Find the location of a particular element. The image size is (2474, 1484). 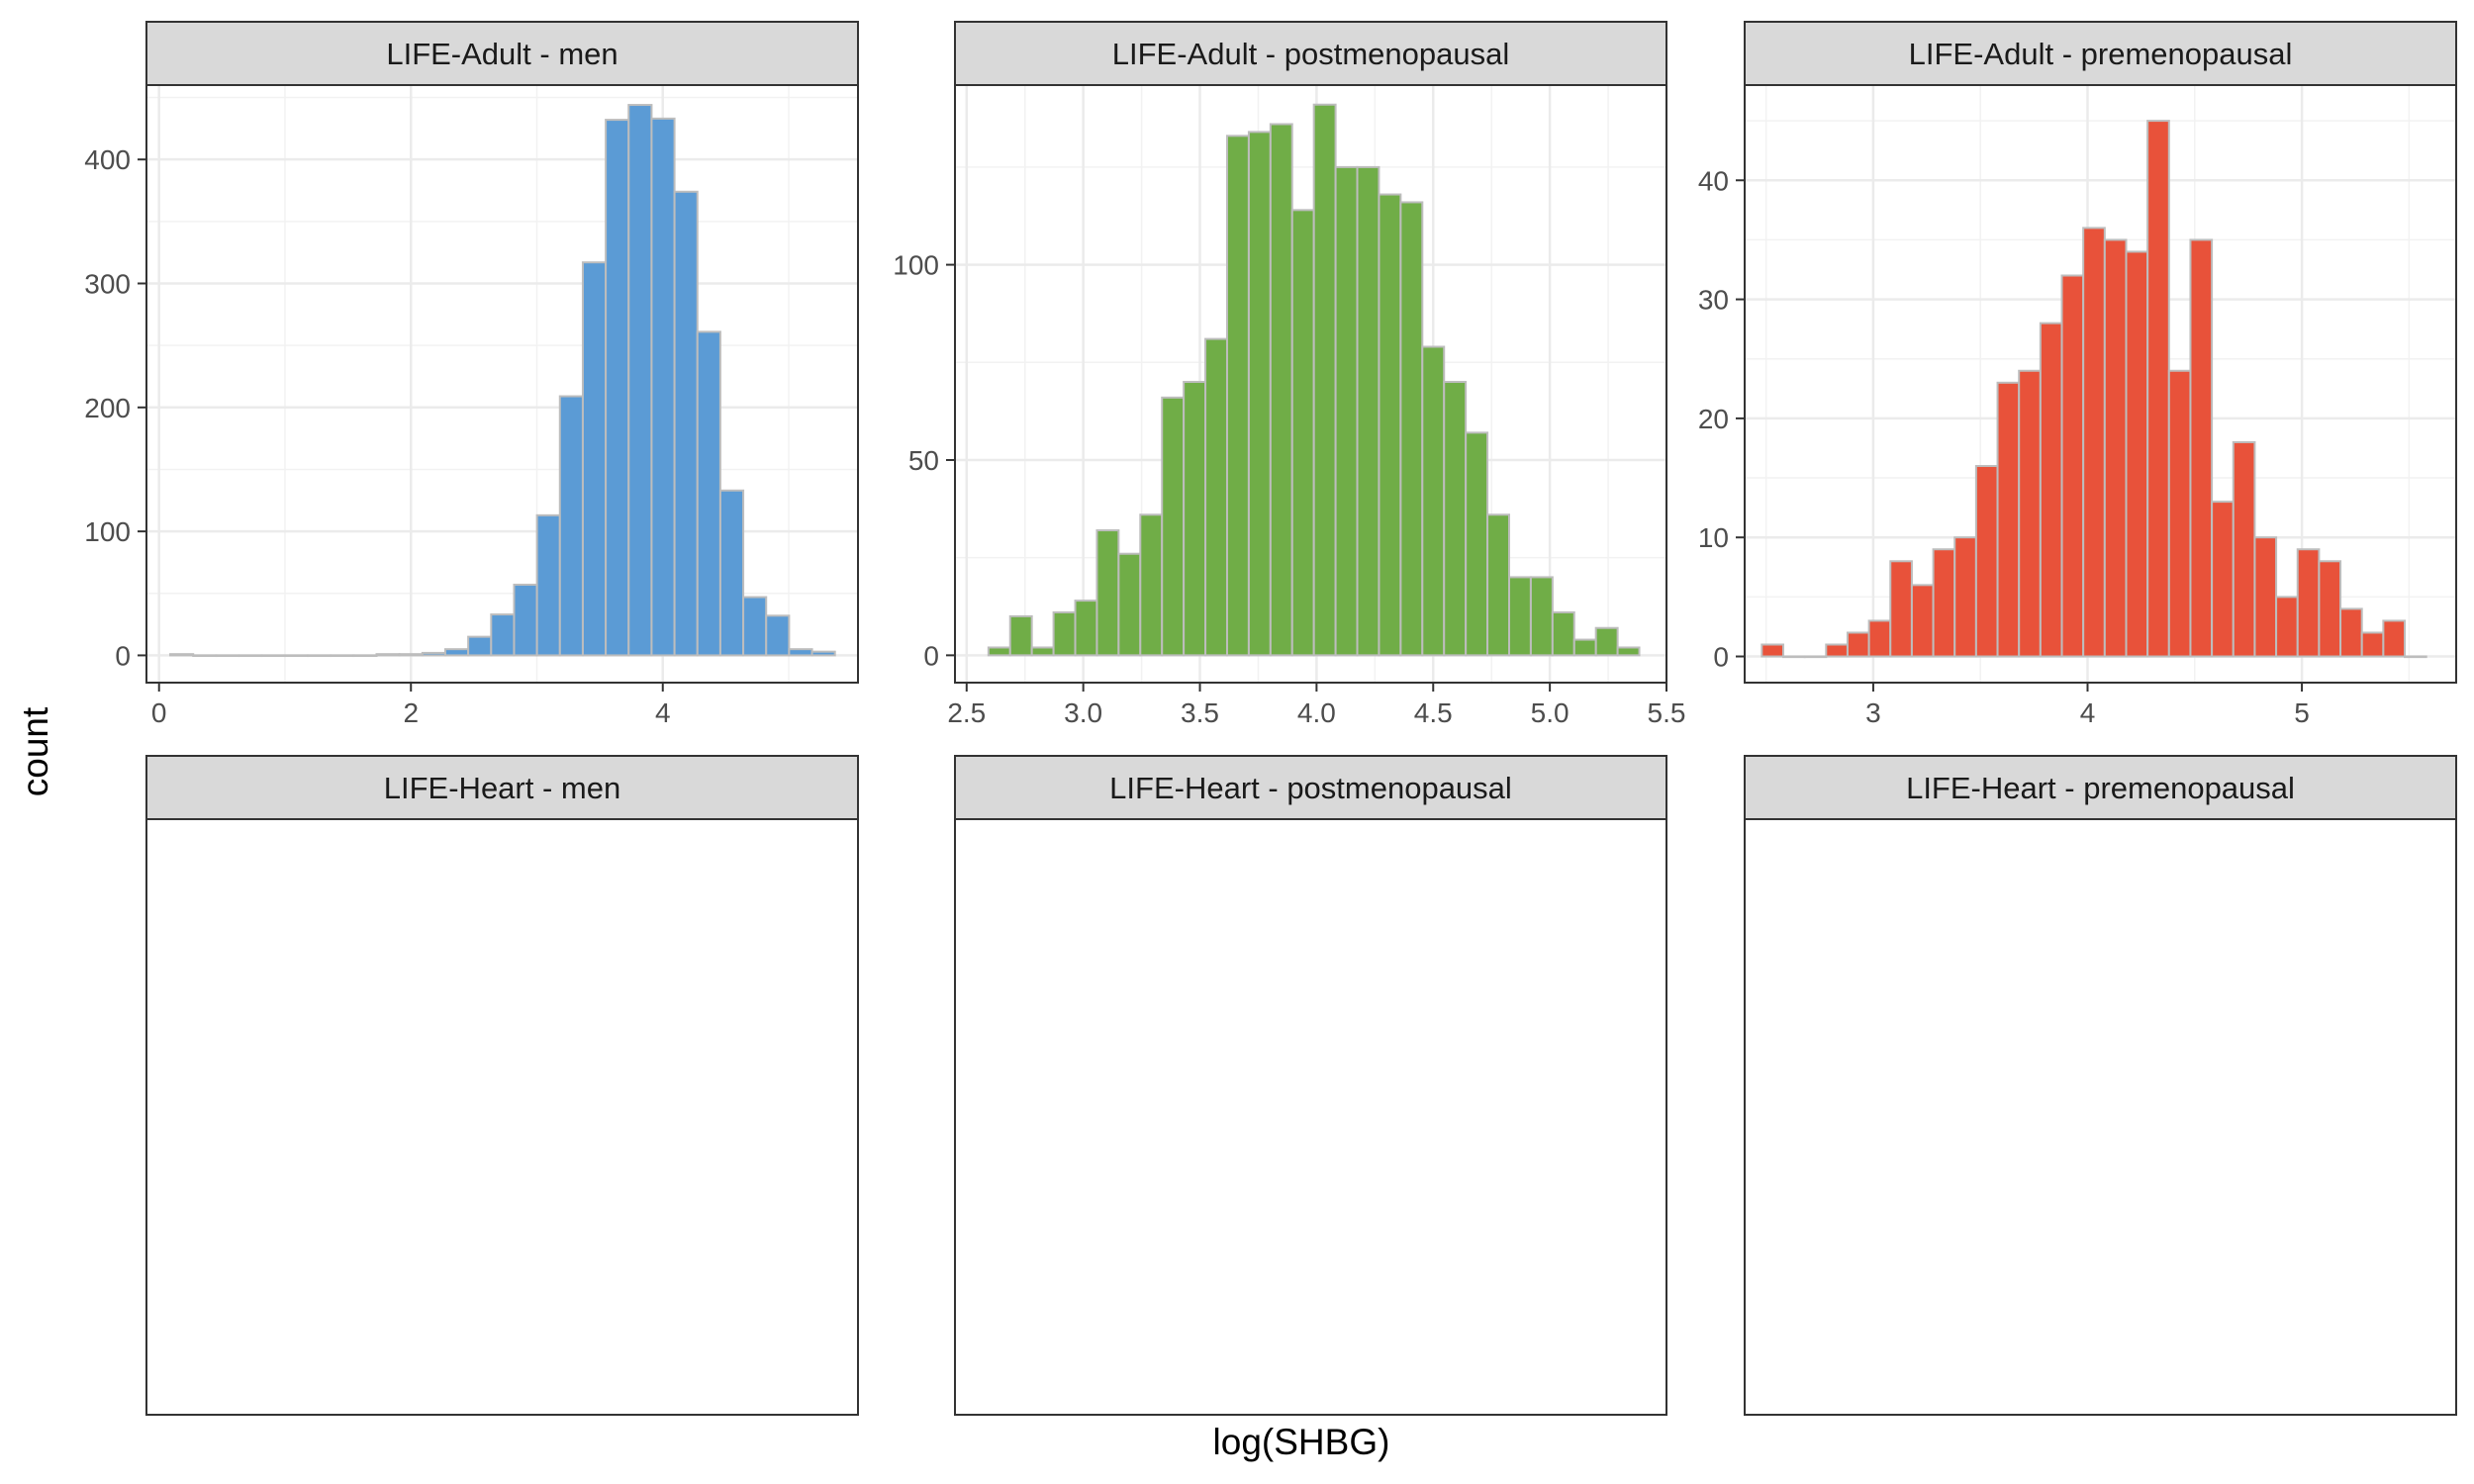

x-tick-label: 2.5 is located at coordinates (967, 712).